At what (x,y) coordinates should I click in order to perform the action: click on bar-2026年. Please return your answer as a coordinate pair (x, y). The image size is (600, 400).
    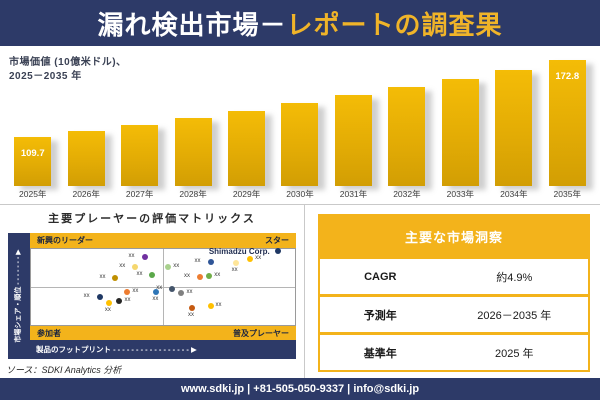
    Looking at the image, I should click on (86, 158).